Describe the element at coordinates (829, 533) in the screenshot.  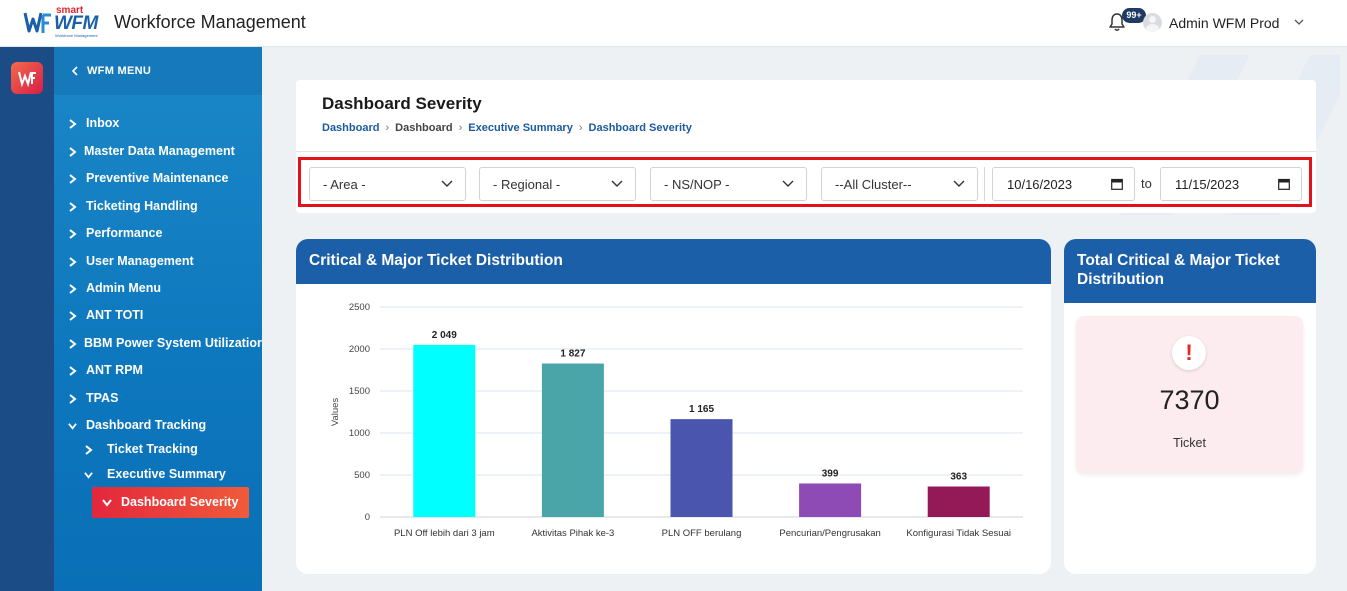
I see `x-tick-label: Pencurian/Pengrusakan` at that location.